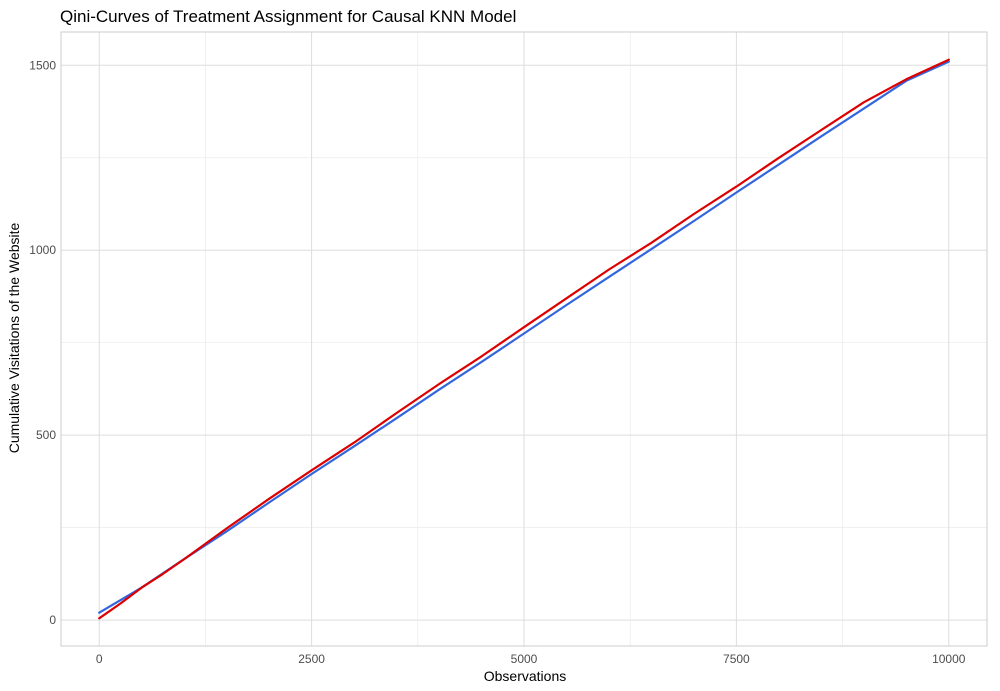 The height and width of the screenshot is (691, 1000). Describe the element at coordinates (949, 659) in the screenshot. I see `x-tick-label: 10000` at that location.